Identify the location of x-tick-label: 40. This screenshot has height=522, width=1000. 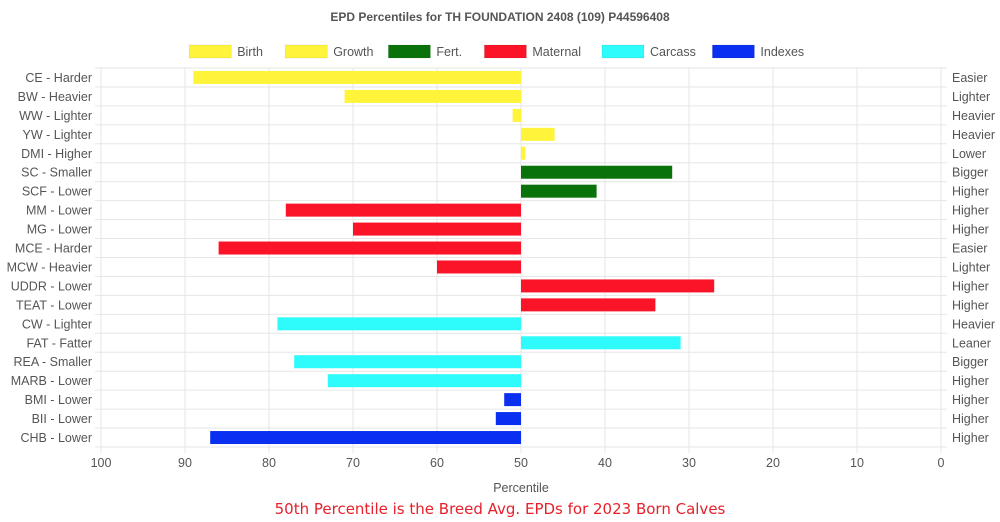
(605, 463).